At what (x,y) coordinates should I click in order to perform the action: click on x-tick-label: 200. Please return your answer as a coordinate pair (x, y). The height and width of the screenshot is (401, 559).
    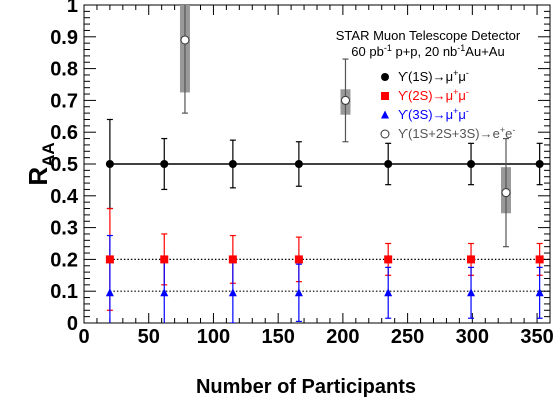
    Looking at the image, I should click on (342, 337).